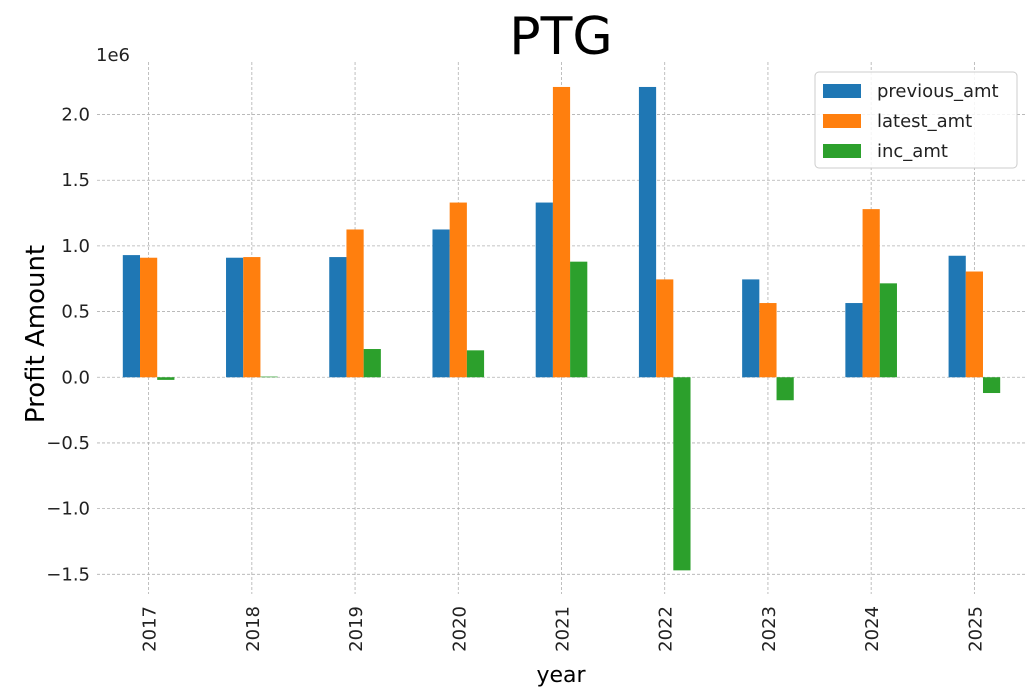 This screenshot has height=695, width=1035. What do you see at coordinates (68, 574) in the screenshot?
I see `y-tick-label: −1.5` at bounding box center [68, 574].